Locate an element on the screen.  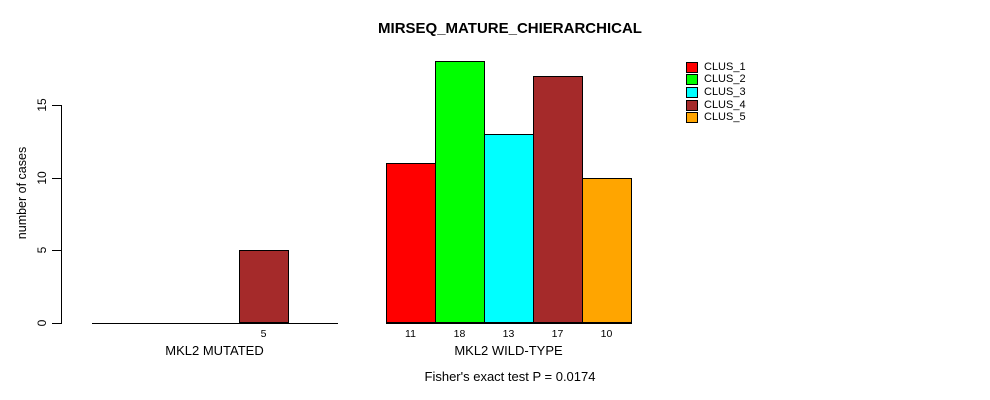
legend-label: CLUS_5 is located at coordinates (725, 117).